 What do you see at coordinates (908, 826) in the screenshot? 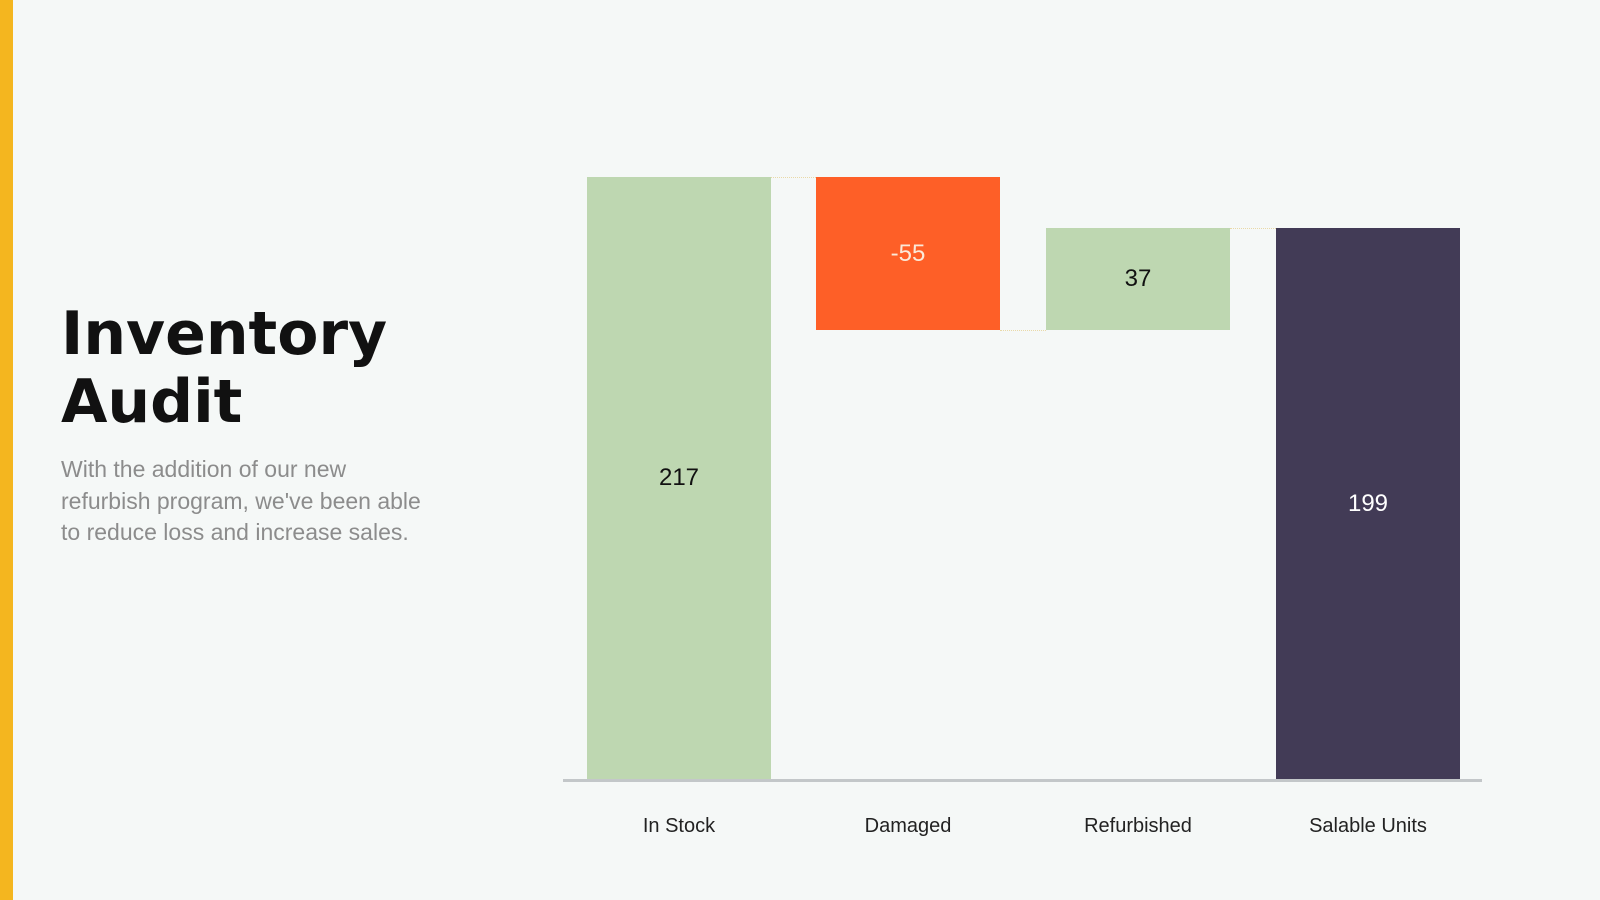
I see `x-label-damaged: Damaged` at bounding box center [908, 826].